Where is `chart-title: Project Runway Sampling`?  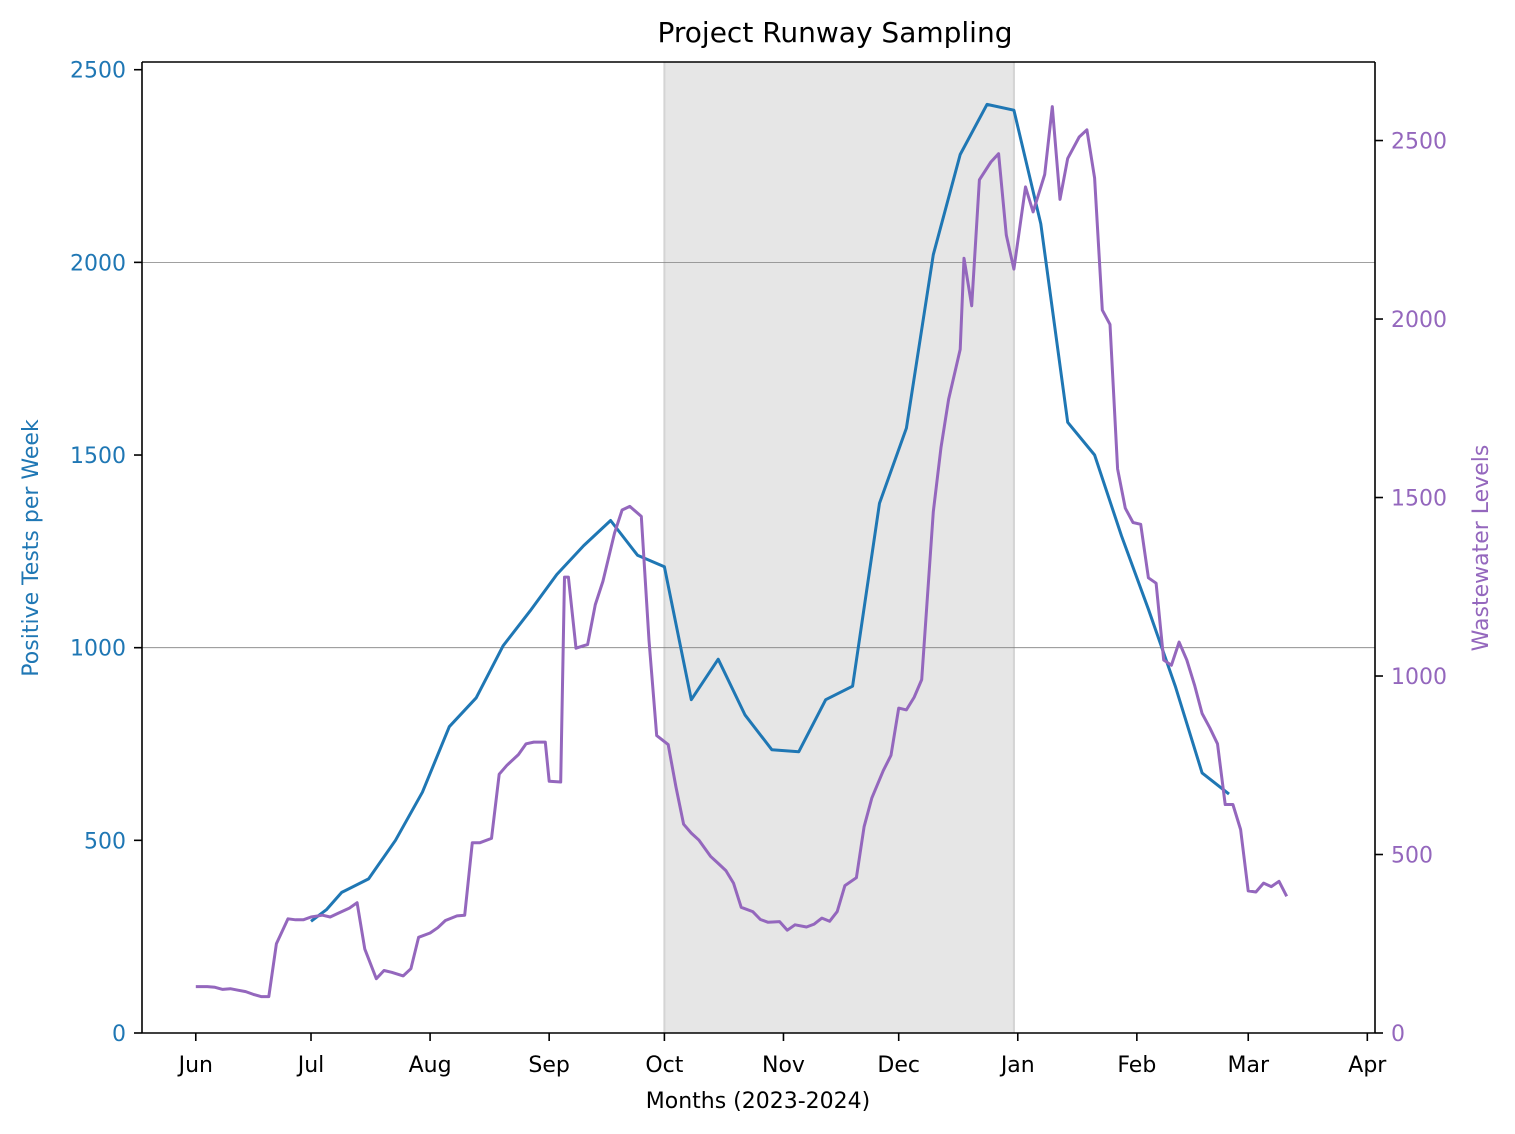 chart-title: Project Runway Sampling is located at coordinates (835, 32).